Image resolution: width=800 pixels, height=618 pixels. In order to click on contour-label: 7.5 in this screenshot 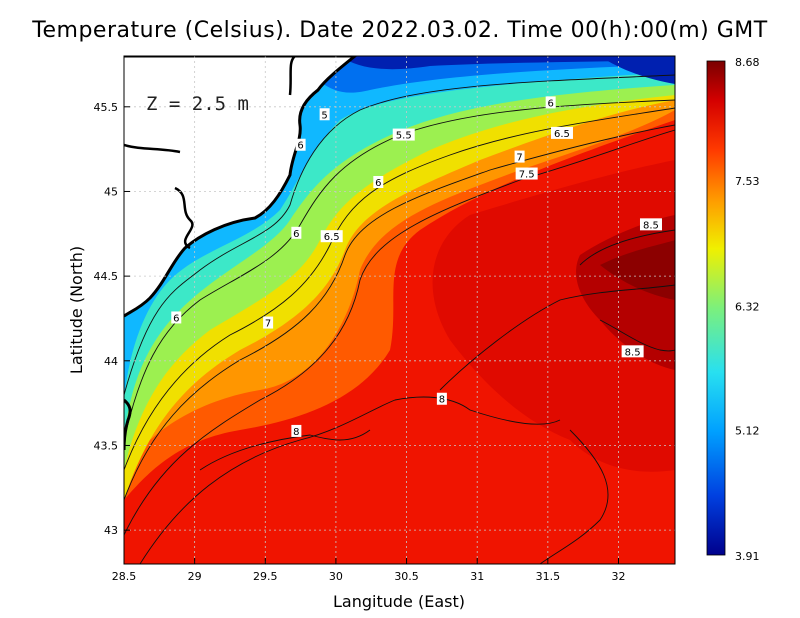, I will do `click(526, 174)`.